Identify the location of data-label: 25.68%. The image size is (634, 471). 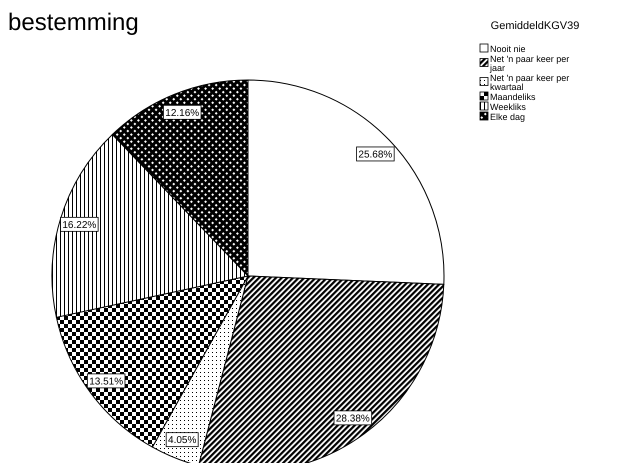
(375, 154).